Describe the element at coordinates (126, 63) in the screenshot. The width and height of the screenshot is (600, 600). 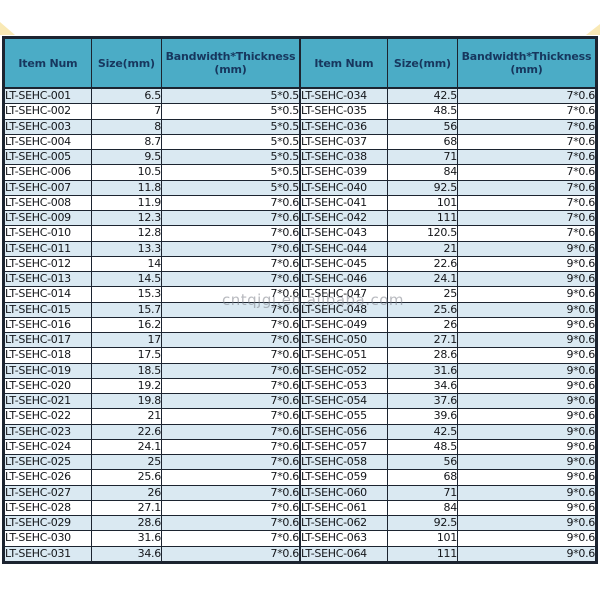
I see `column-header-size: Size(mm)` at that location.